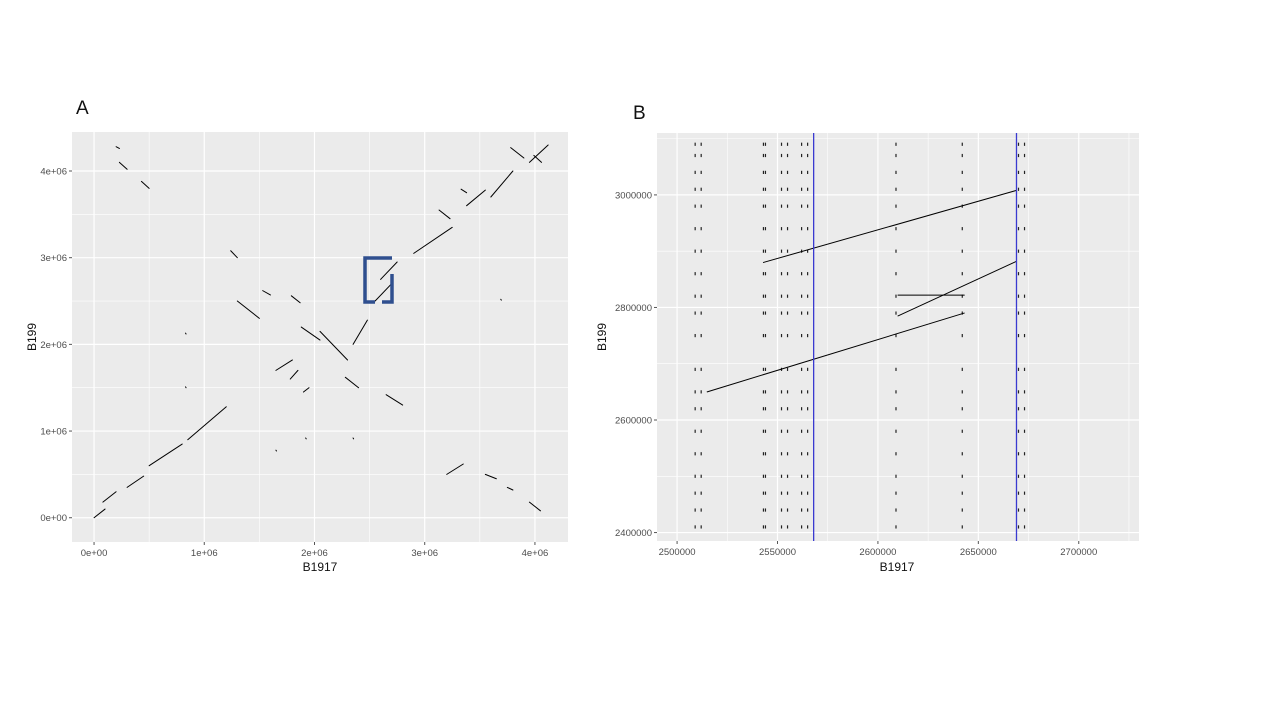  What do you see at coordinates (633, 421) in the screenshot?
I see `y-tick-label: 2600000` at bounding box center [633, 421].